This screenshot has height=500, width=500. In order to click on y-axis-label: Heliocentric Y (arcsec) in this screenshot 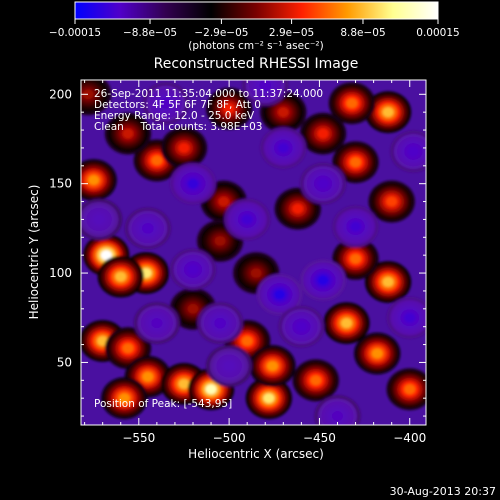, I will do `click(34, 252)`.